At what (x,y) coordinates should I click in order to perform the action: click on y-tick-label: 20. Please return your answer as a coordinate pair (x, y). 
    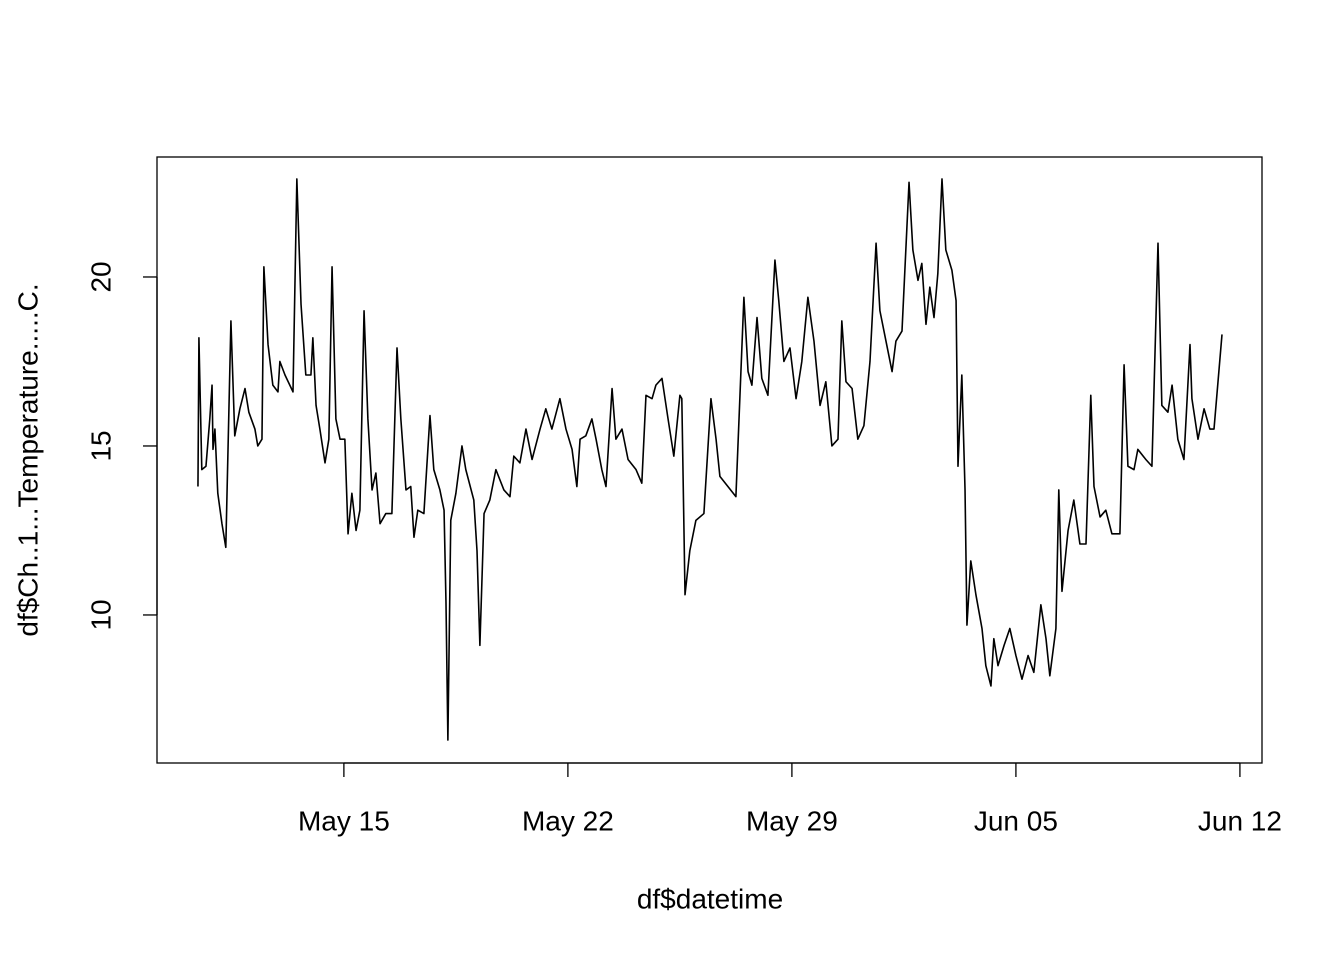
    Looking at the image, I should click on (100, 276).